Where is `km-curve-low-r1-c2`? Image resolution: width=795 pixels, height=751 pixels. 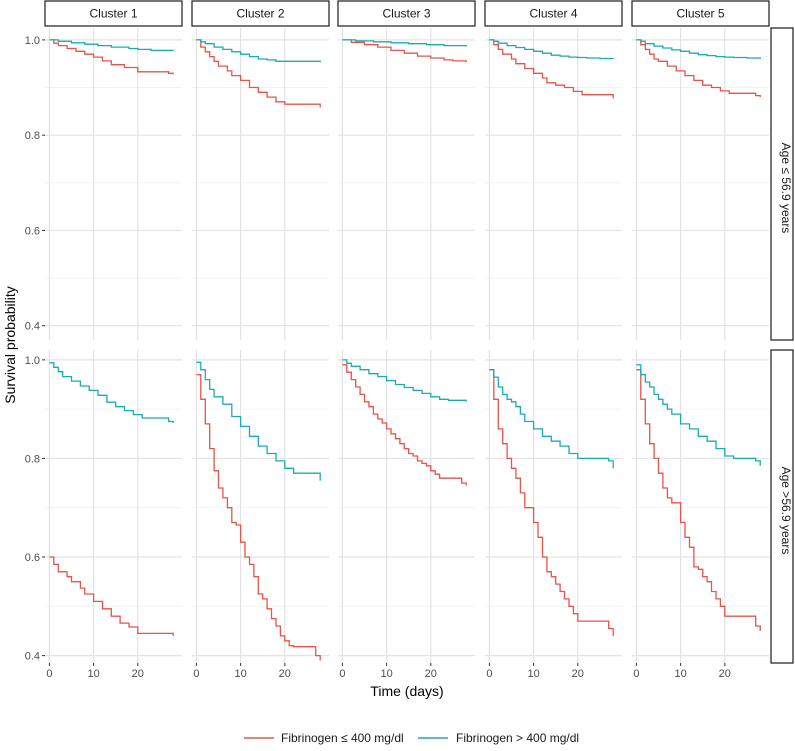
km-curve-low-r1-c2 is located at coordinates (258, 73).